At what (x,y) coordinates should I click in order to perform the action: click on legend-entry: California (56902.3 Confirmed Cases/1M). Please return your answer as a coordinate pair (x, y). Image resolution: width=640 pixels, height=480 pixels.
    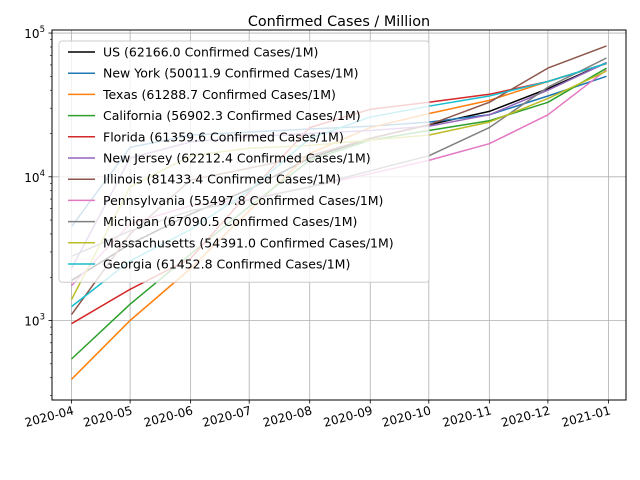
    Looking at the image, I should click on (232, 115).